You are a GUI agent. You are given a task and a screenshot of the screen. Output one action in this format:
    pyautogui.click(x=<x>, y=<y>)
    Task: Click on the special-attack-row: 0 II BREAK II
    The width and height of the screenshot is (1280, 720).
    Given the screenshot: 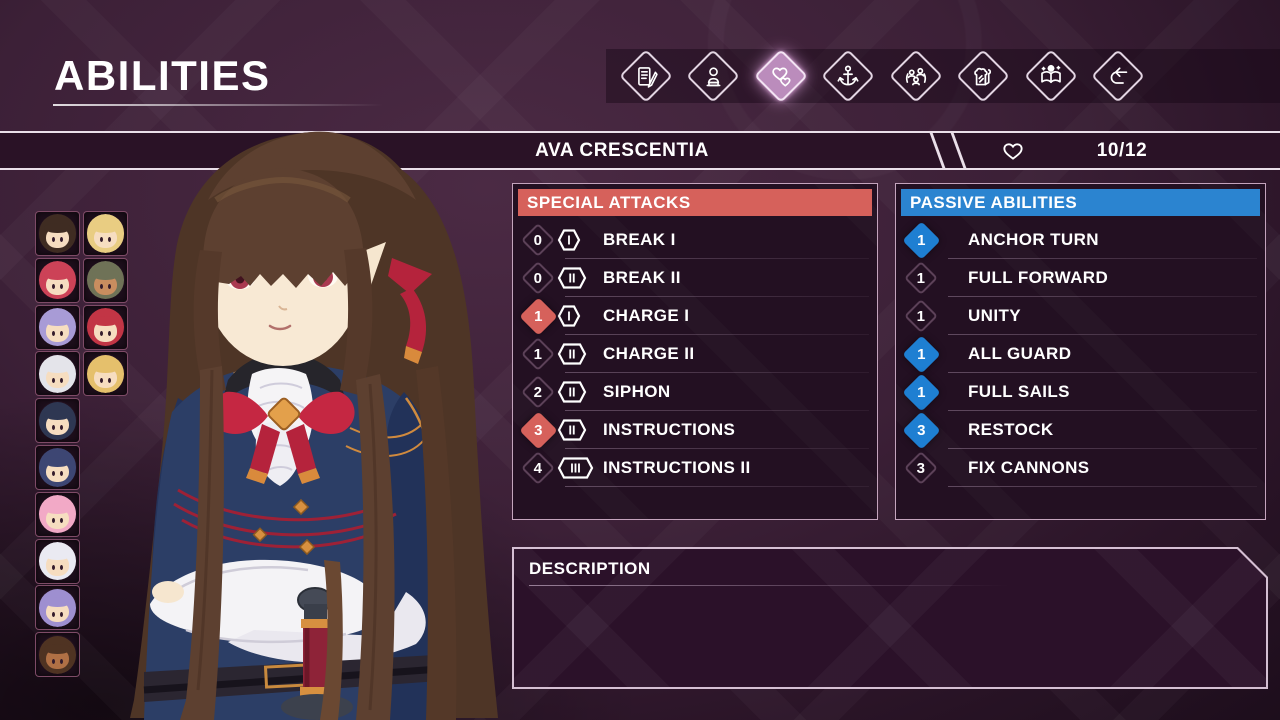 What is the action you would take?
    pyautogui.click(x=695, y=278)
    